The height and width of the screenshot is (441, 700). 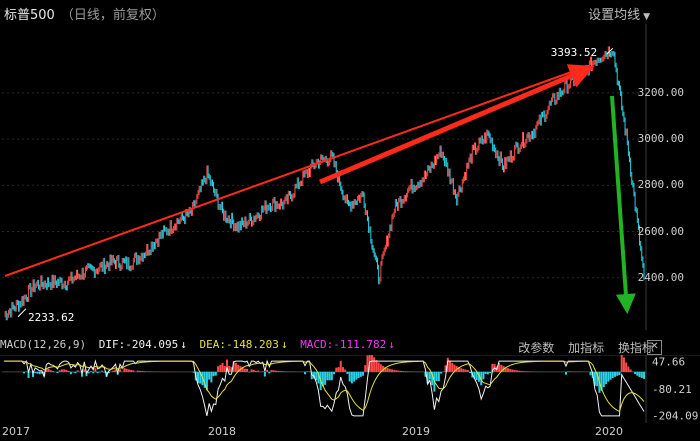 What do you see at coordinates (675, 416) in the screenshot?
I see `macd-tick-label: -204.09` at bounding box center [675, 416].